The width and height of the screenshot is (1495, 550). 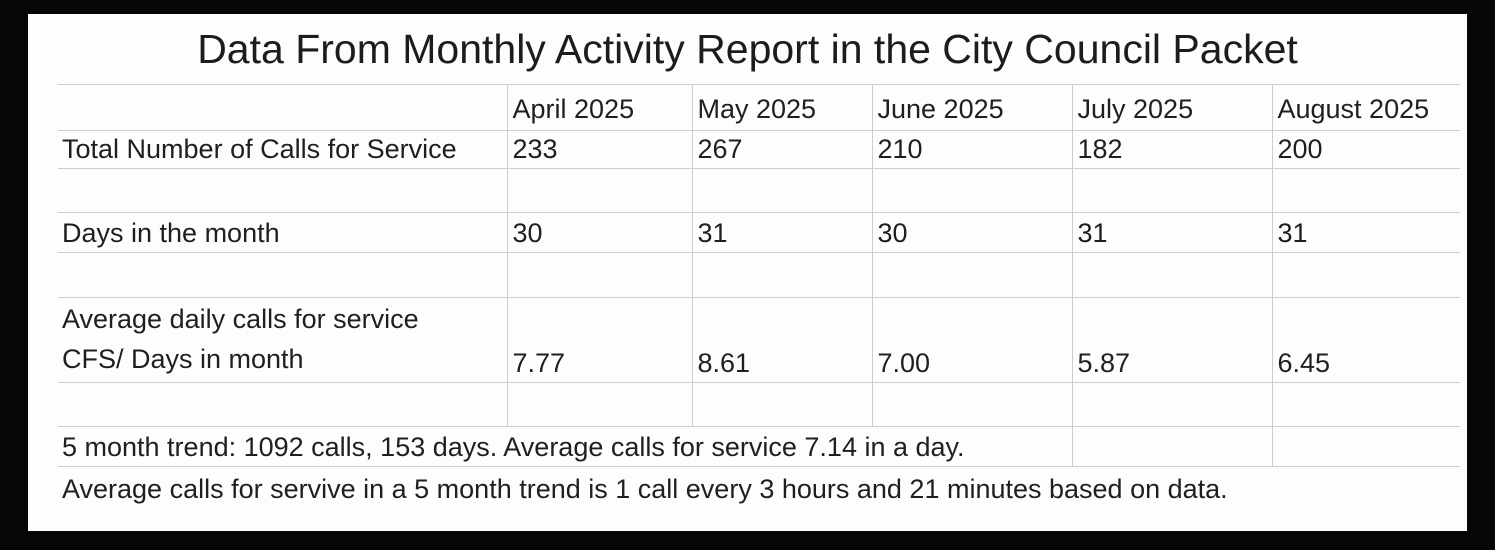 I want to click on column-header-july: July 2025, so click(x=1172, y=107).